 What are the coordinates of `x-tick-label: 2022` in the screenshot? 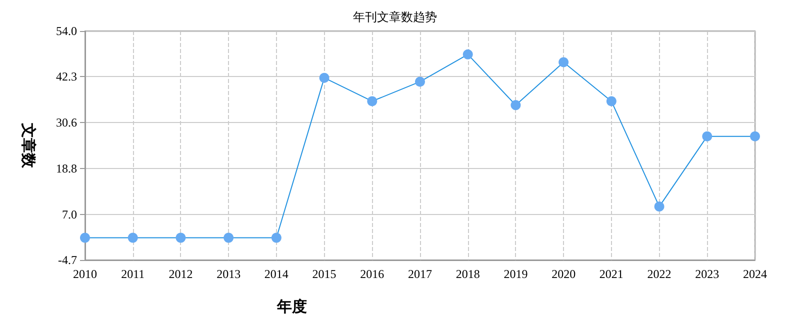 It's located at (659, 274).